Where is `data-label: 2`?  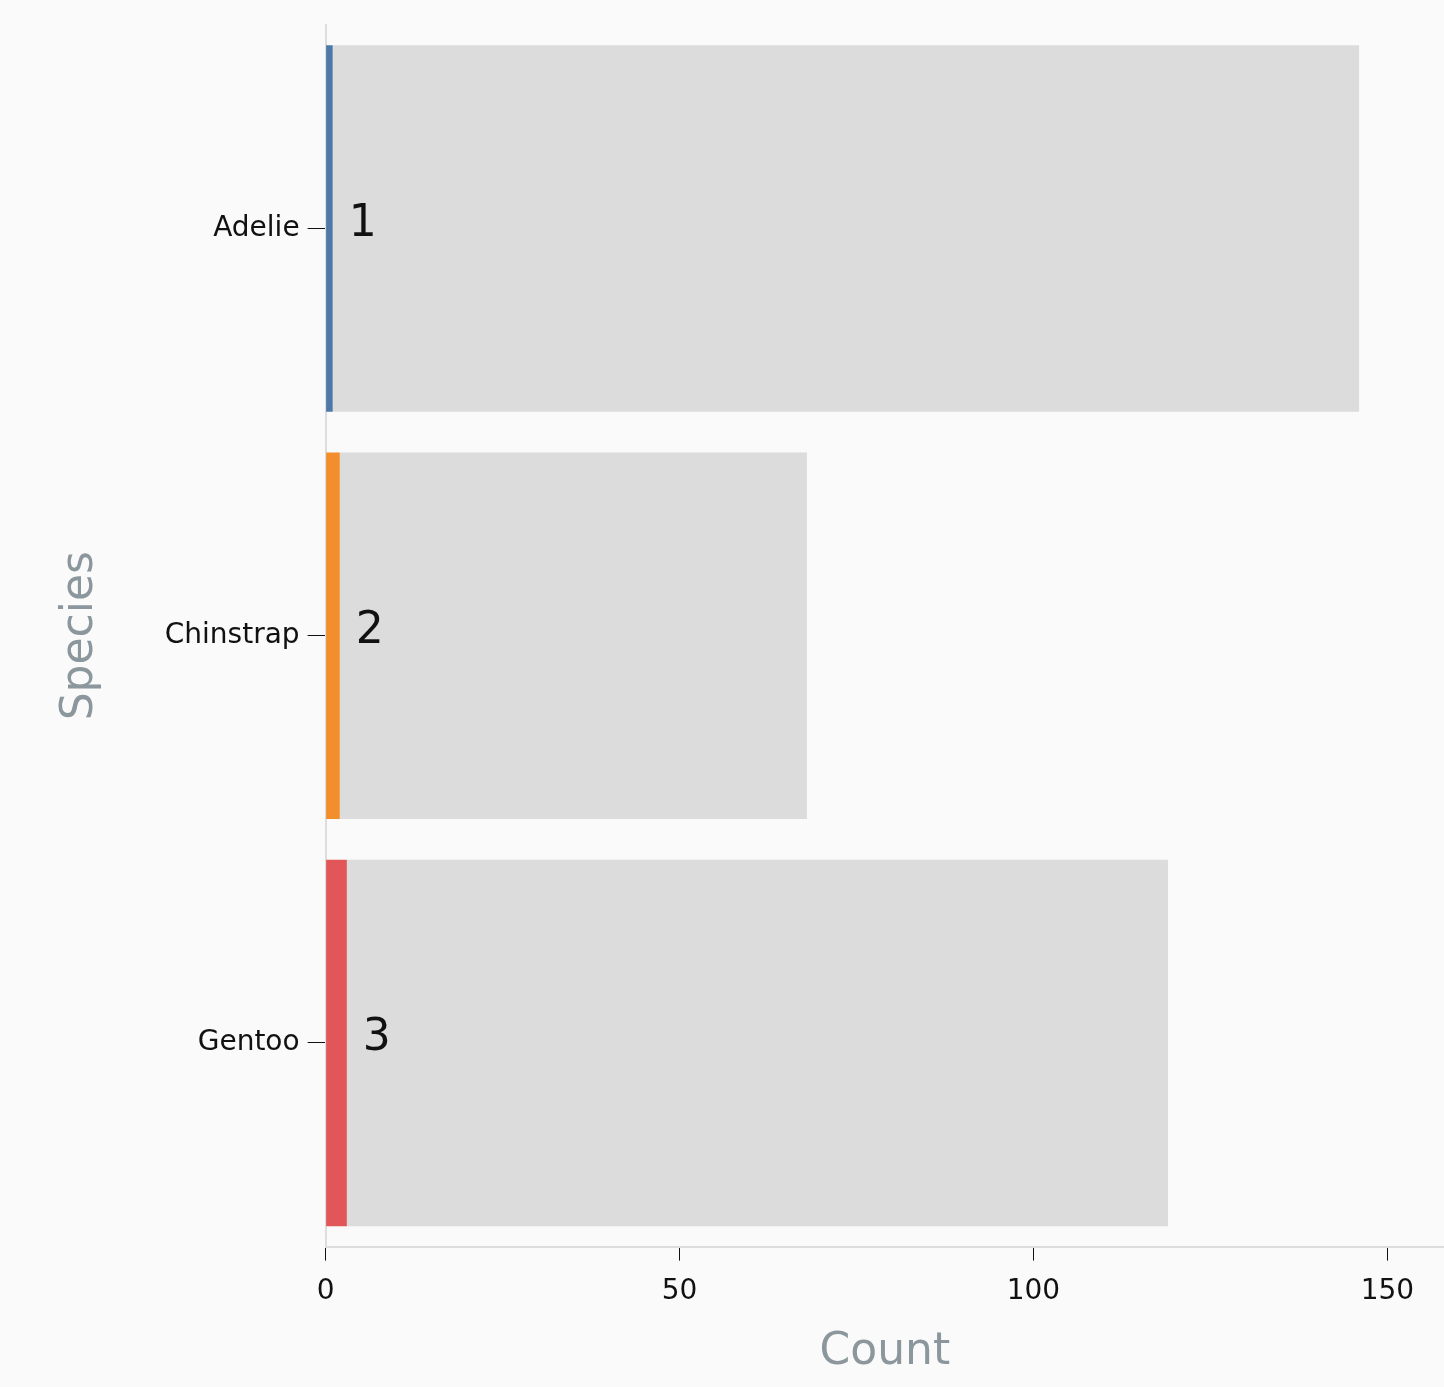
data-label: 2 is located at coordinates (369, 628).